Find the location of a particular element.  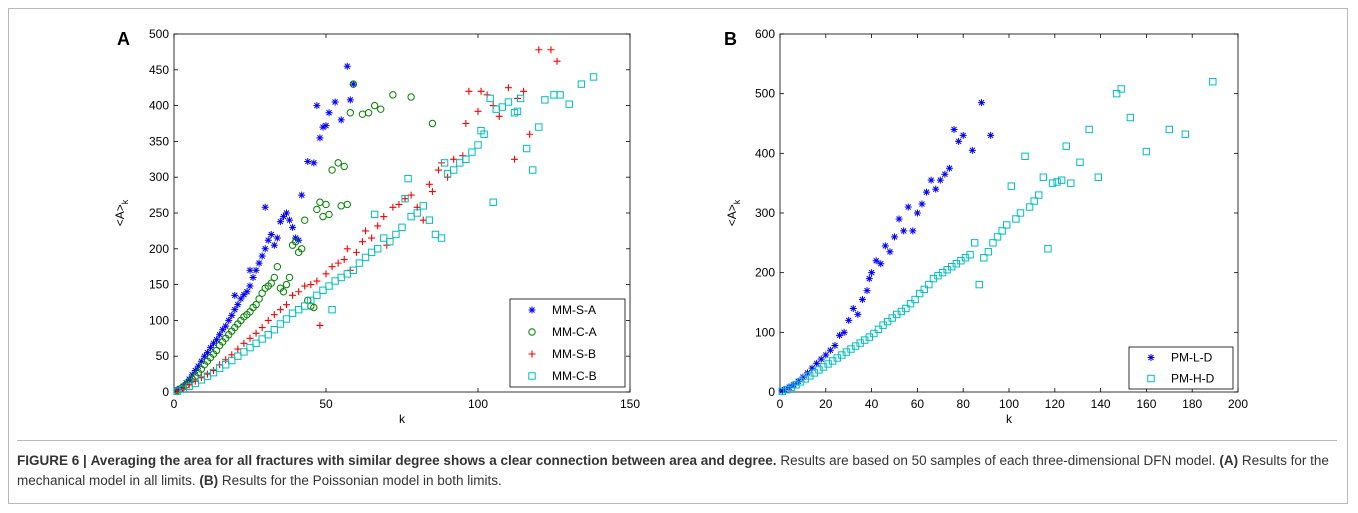

x-tick-label-b: 120 is located at coordinates (1055, 404).